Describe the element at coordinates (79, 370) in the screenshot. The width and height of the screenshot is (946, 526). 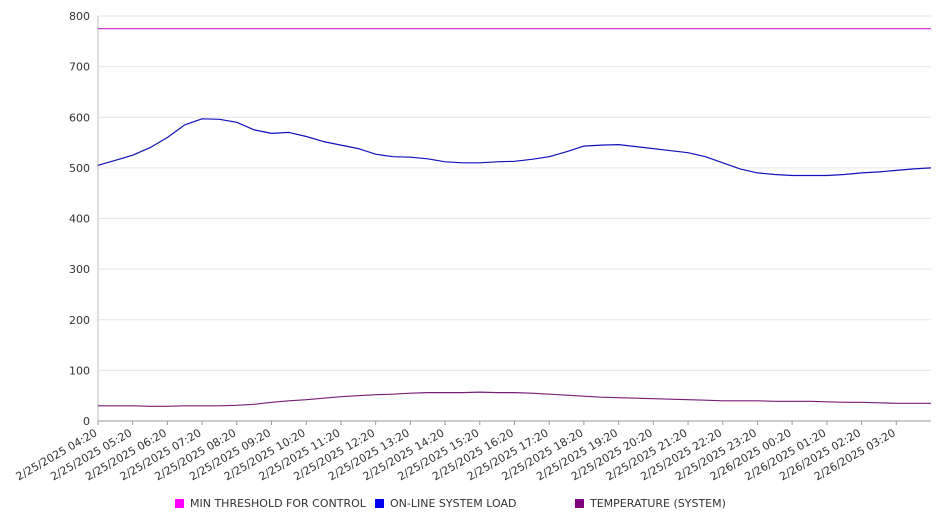
I see `y-tick-label: 100` at that location.